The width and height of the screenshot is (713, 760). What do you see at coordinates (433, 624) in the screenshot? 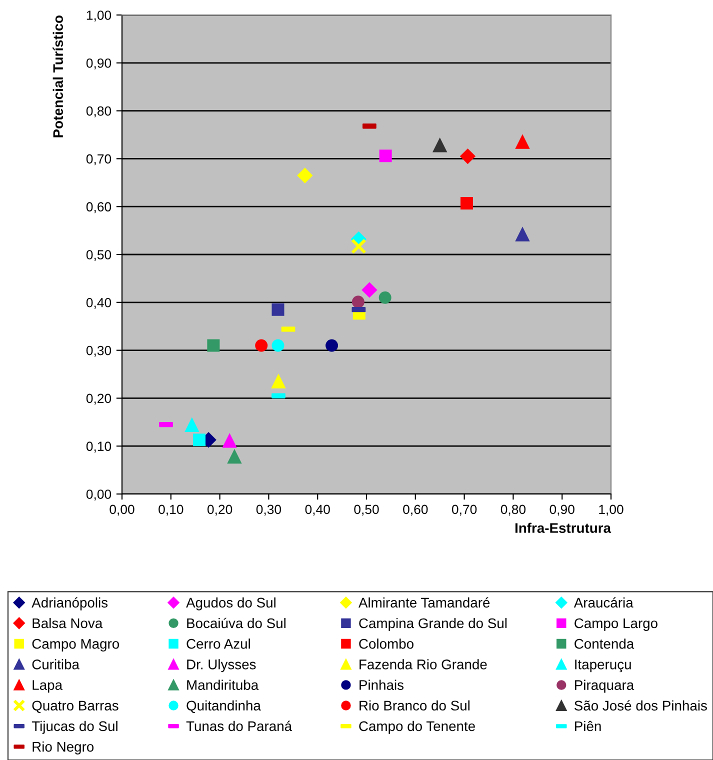
I see `legend-label: Campina Grande do Sul` at bounding box center [433, 624].